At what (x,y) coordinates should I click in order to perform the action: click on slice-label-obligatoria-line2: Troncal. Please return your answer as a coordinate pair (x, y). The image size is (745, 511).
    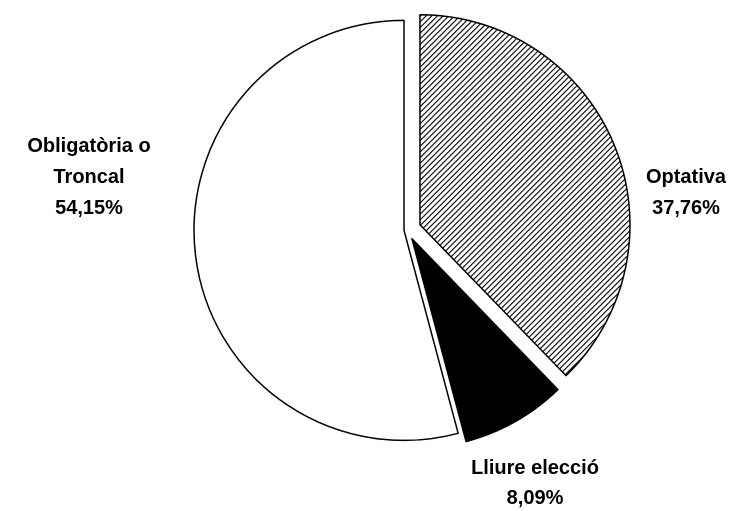
    Looking at the image, I should click on (88, 177).